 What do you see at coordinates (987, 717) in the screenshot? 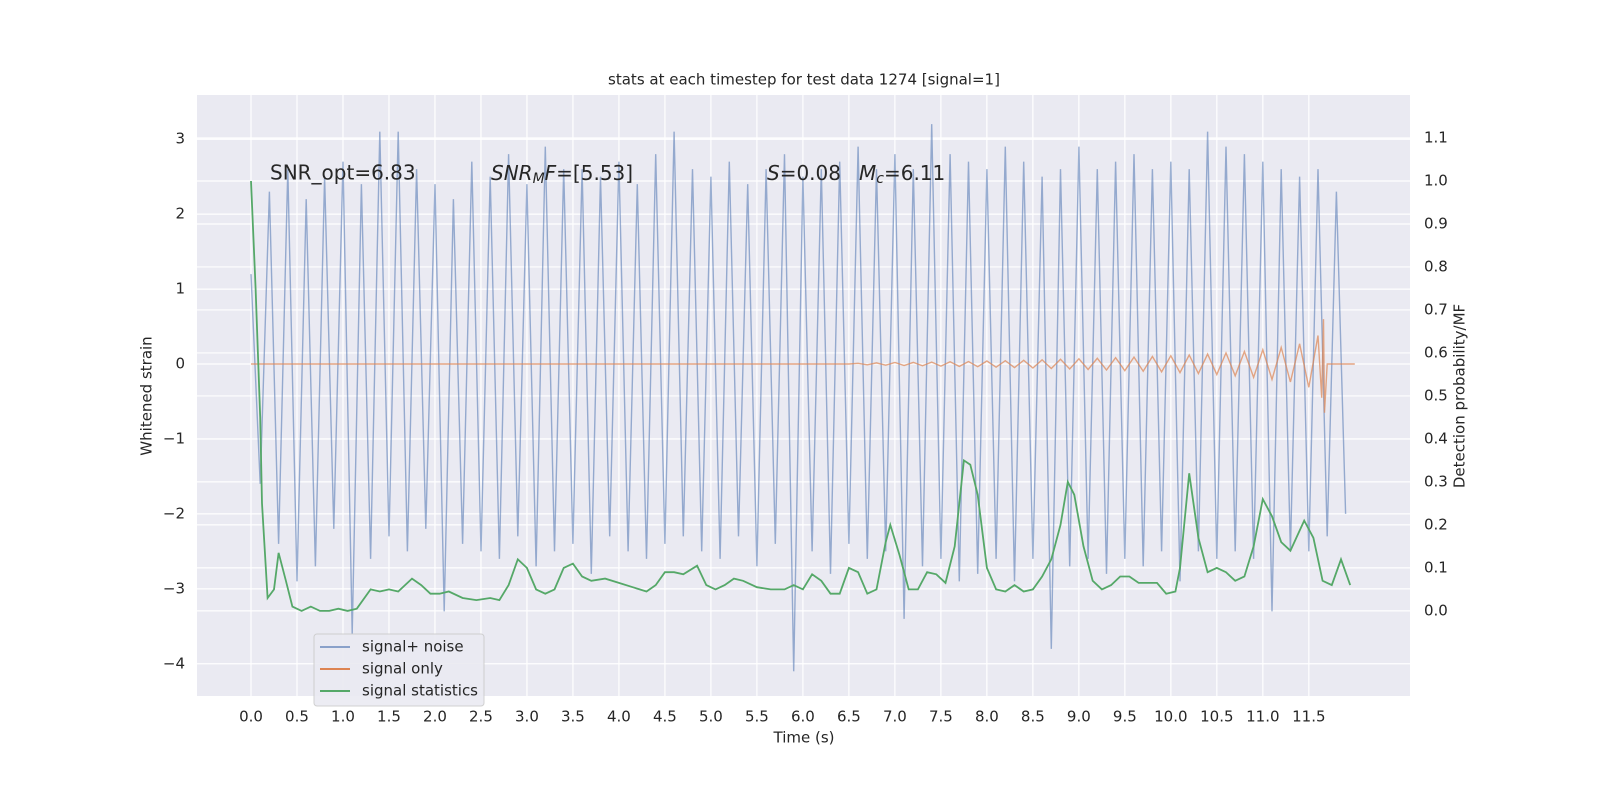
I see `x-tick-label: 8.0` at bounding box center [987, 717].